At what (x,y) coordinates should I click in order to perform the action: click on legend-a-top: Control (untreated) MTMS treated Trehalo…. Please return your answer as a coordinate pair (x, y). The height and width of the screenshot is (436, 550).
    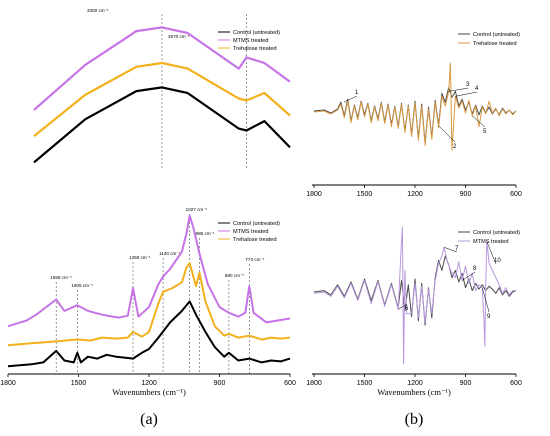
    Looking at the image, I should click on (249, 41).